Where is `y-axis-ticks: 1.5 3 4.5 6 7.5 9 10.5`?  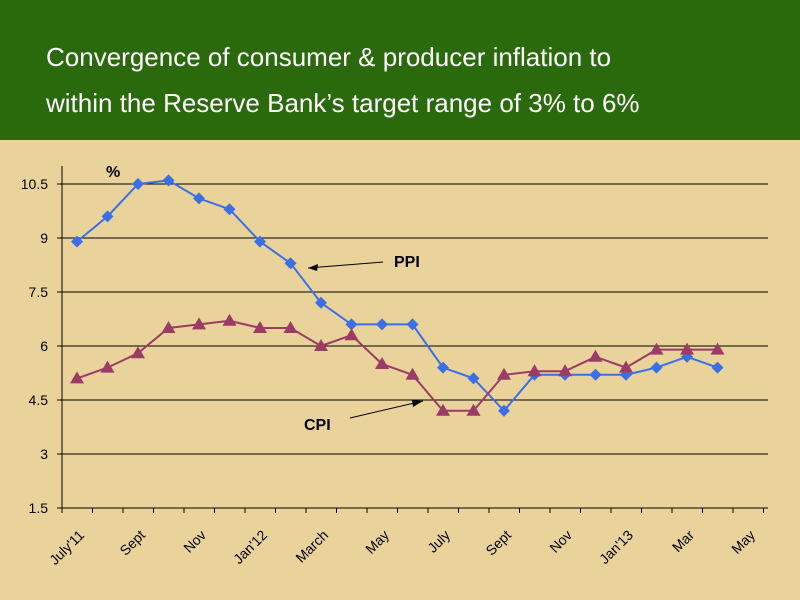 y-axis-ticks: 1.5 3 4.5 6 7.5 9 10.5 is located at coordinates (34, 346).